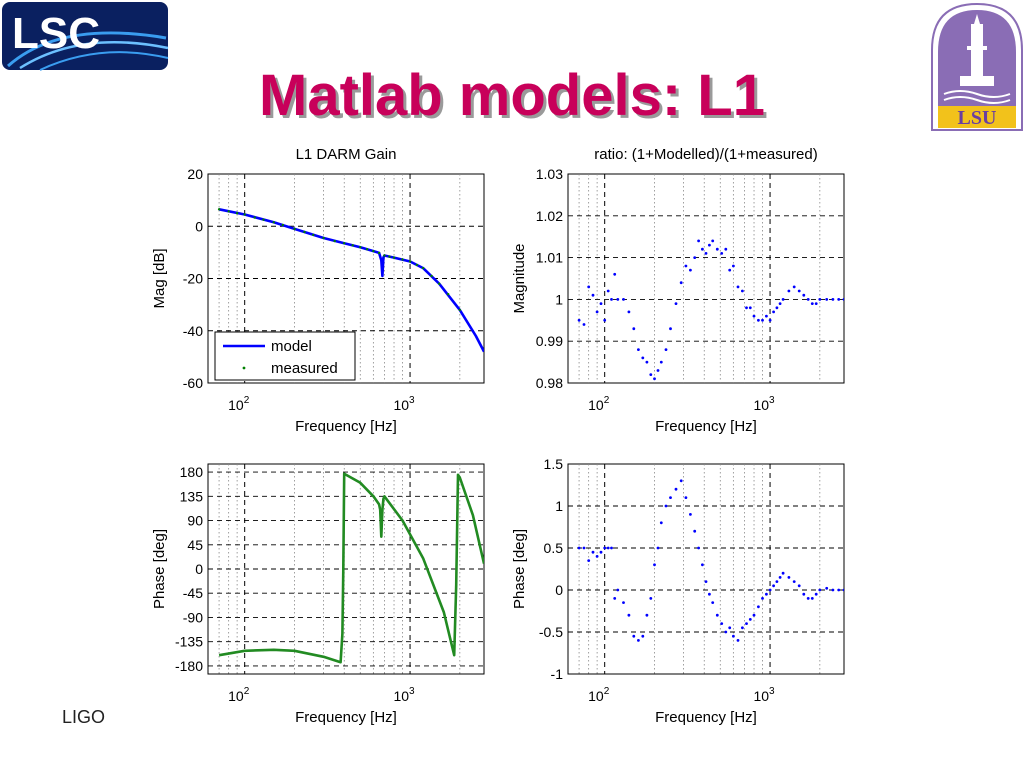 This screenshot has width=1024, height=768. What do you see at coordinates (304, 368) in the screenshot?
I see `legend-entry: measured` at bounding box center [304, 368].